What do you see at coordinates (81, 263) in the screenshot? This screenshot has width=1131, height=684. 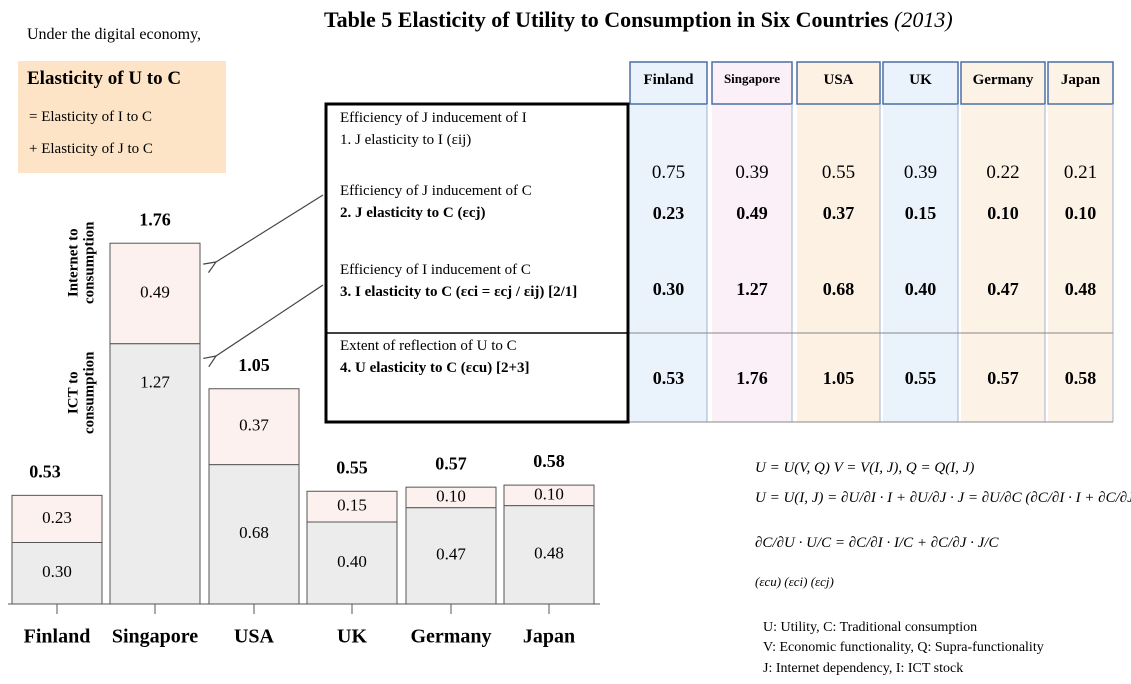 I see `series-label: Internet to consumption` at bounding box center [81, 263].